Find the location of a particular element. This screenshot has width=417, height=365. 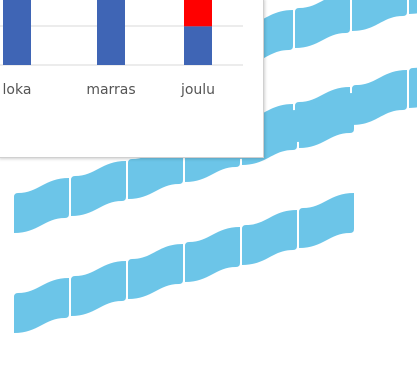

x-tick-label-loka: loka is located at coordinates (17, 90).